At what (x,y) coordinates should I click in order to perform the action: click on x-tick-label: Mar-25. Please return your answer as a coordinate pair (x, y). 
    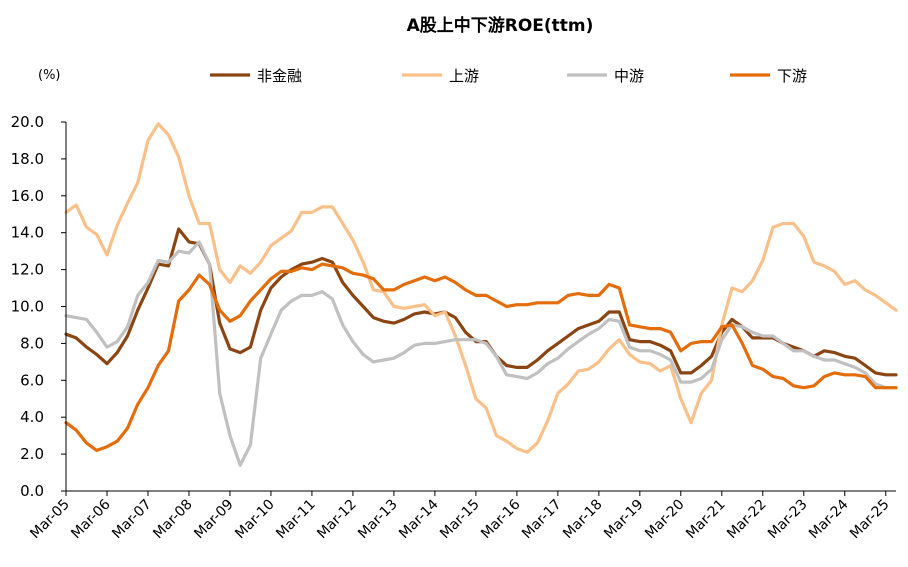
    Looking at the image, I should click on (870, 520).